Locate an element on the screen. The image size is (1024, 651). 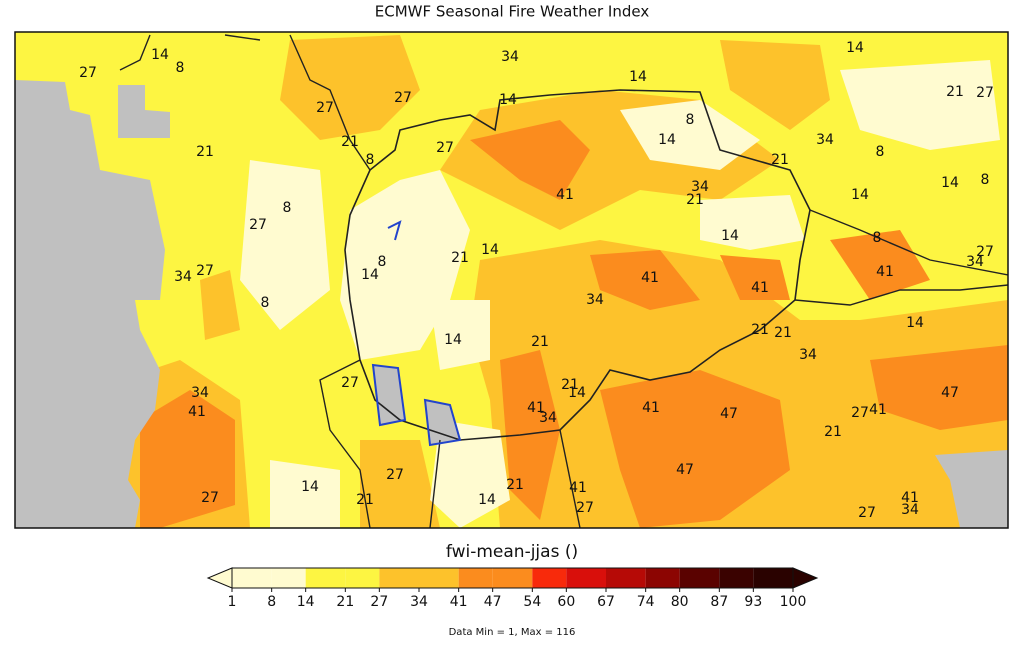
colorbar-tick-label: 87 is located at coordinates (719, 602).